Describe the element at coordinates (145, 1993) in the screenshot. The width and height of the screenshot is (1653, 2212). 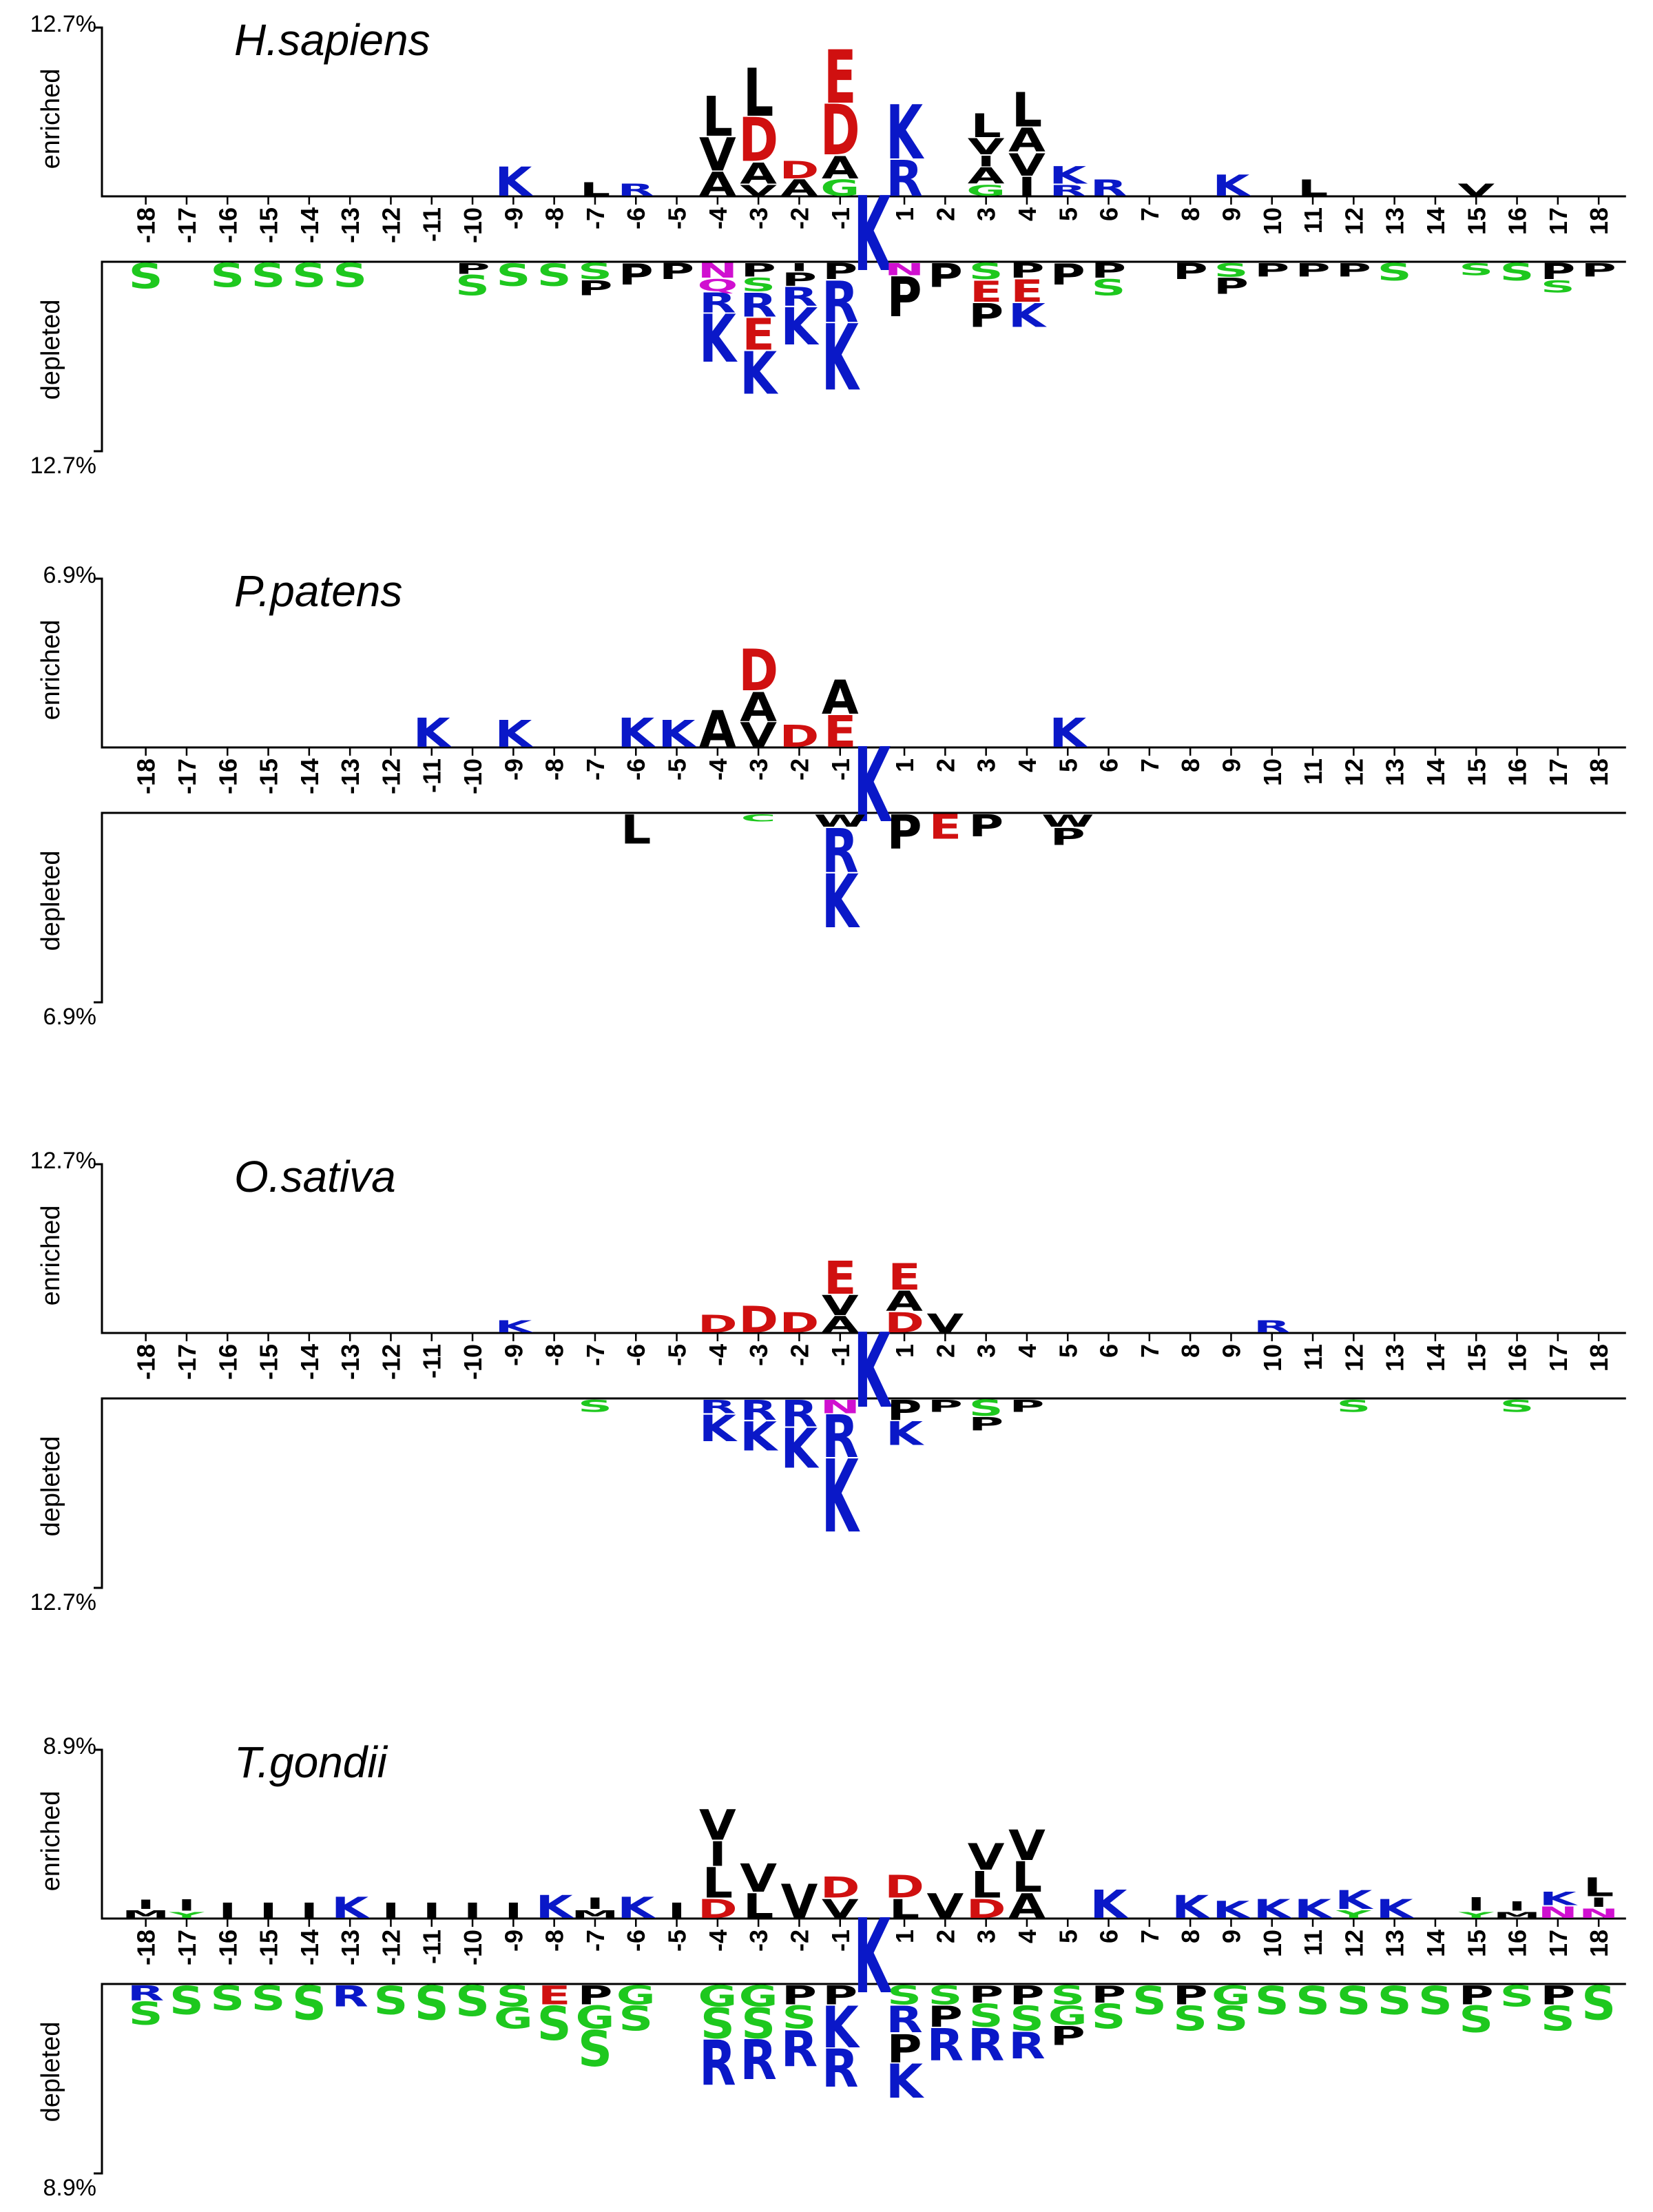
I see `residue-depleted--18-R: R` at that location.